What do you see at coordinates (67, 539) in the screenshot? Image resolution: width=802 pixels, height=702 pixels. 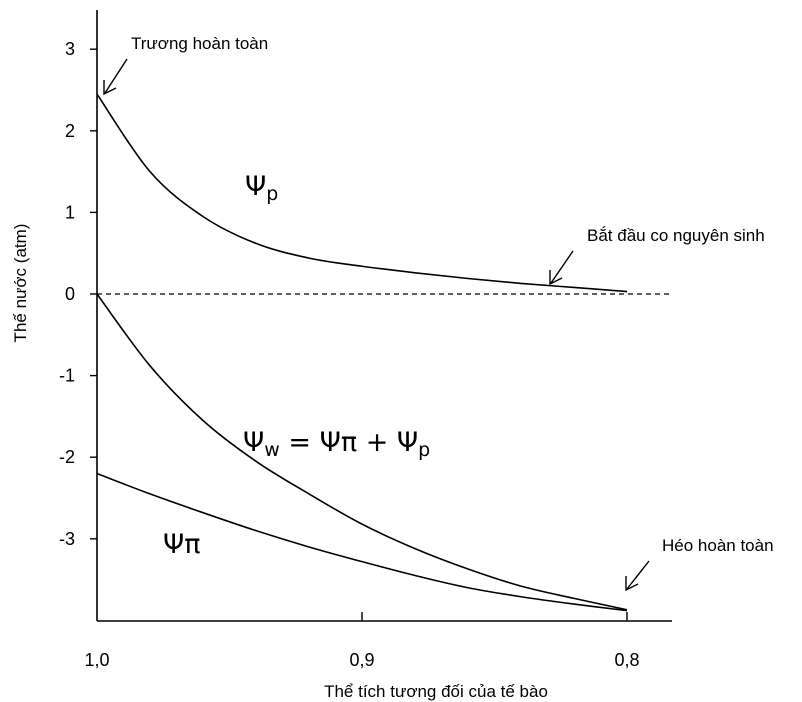 I see `y-tick-label: -3` at bounding box center [67, 539].